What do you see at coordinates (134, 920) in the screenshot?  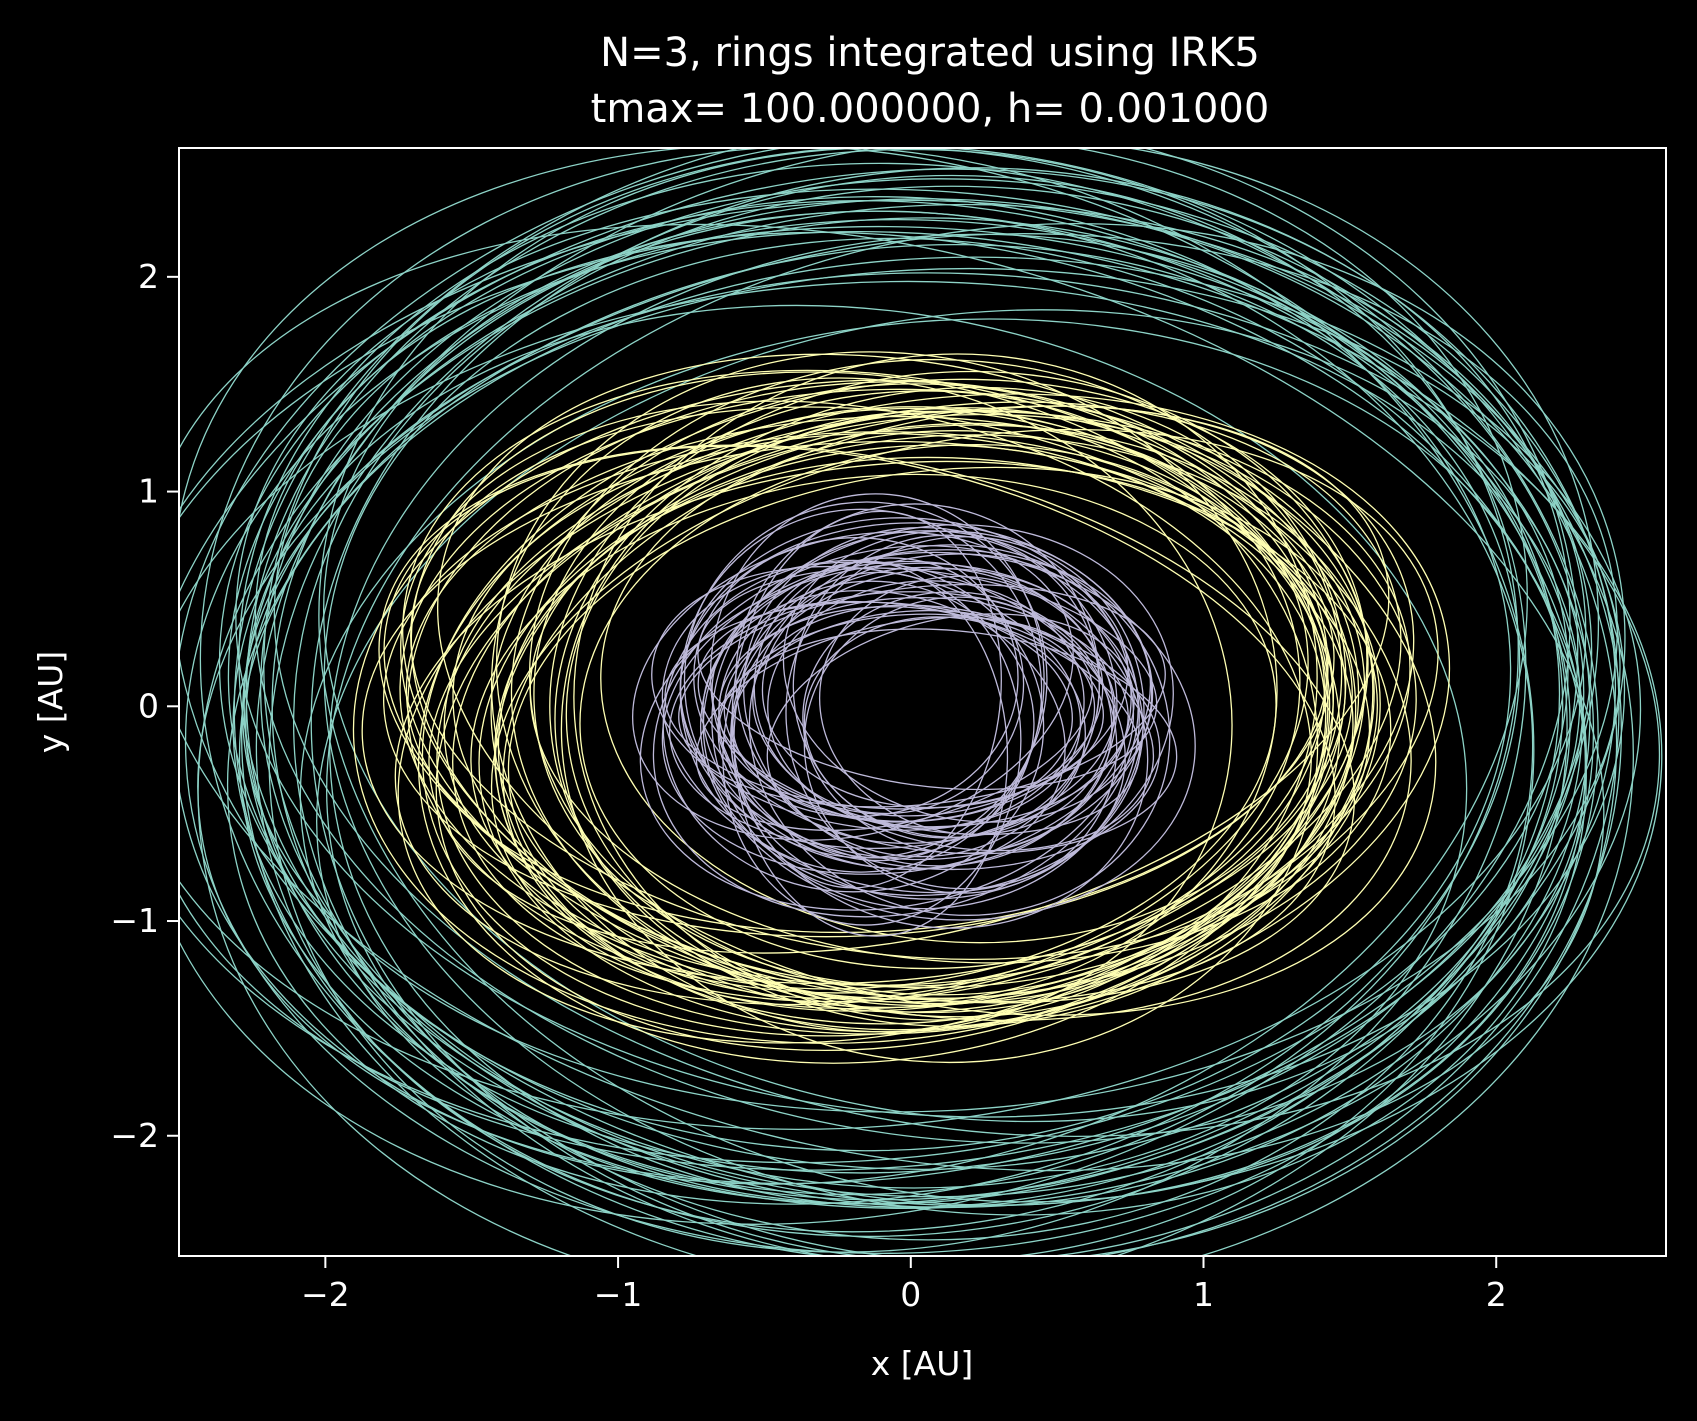 I see `y-tick-label: −1` at bounding box center [134, 920].